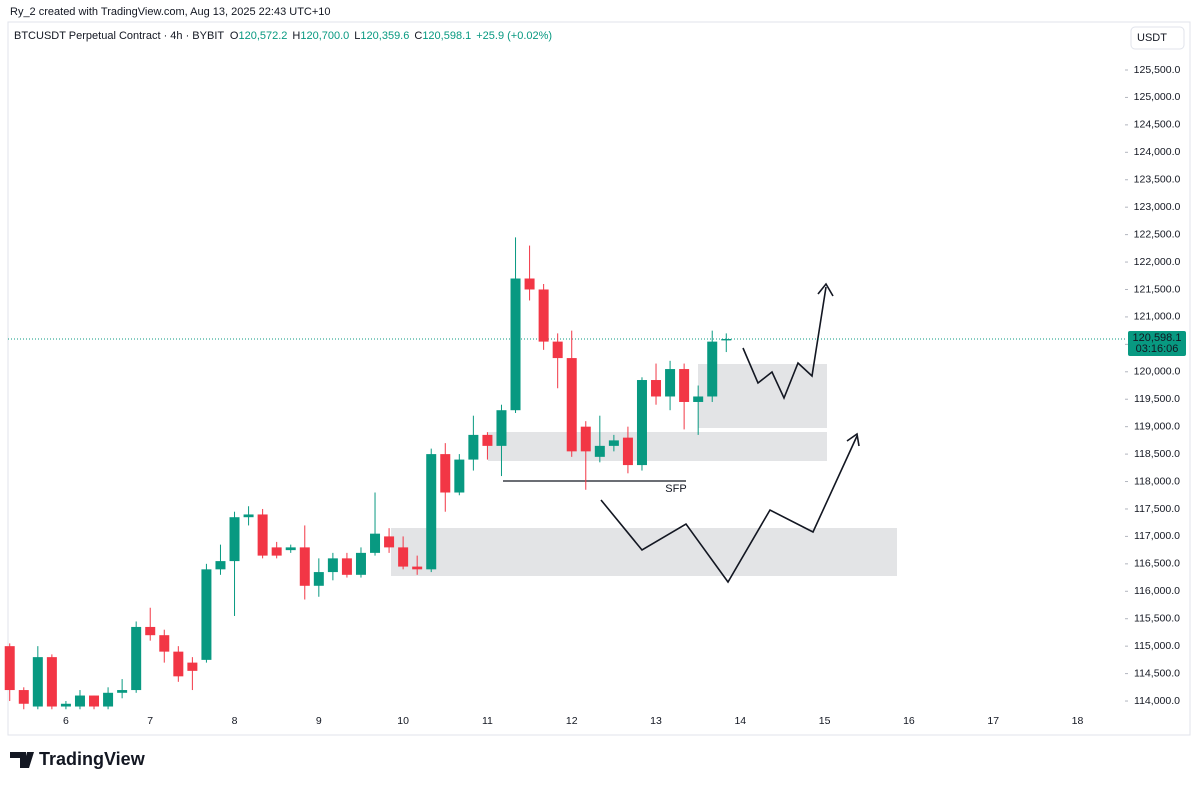 This screenshot has width=1199, height=785. What do you see at coordinates (1157, 152) in the screenshot?
I see `y-tick-label: 124,000.0` at bounding box center [1157, 152].